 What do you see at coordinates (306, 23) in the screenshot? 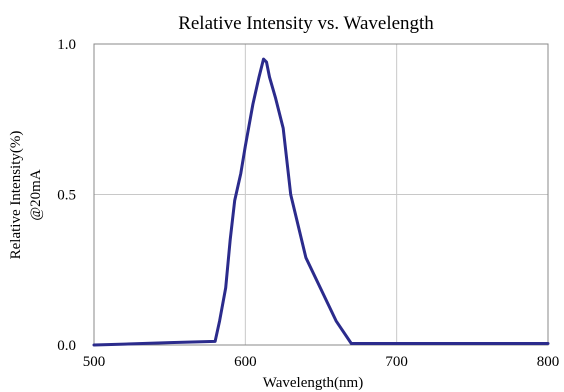
I see `chart-title: Relative Intensity vs. Wavelength` at bounding box center [306, 23].